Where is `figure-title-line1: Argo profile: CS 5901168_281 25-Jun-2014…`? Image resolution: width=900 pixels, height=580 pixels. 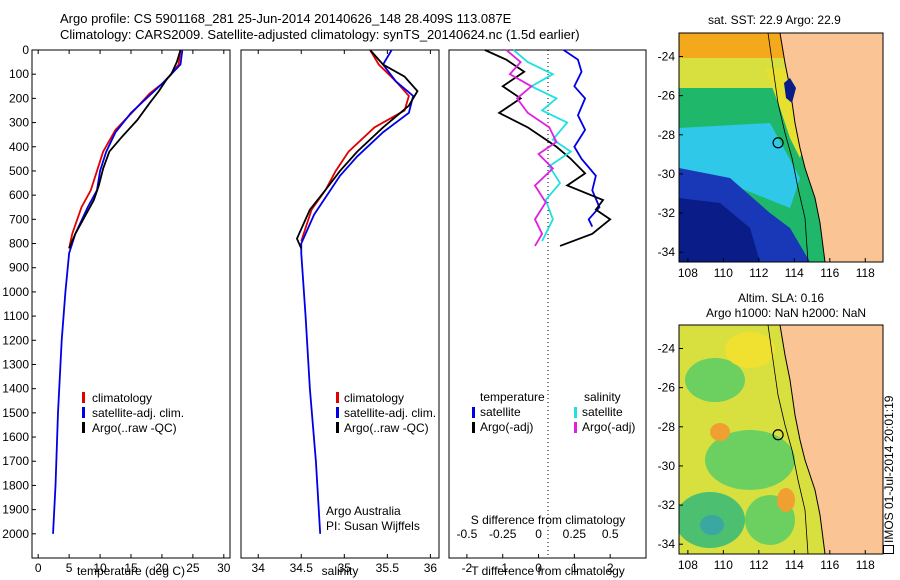
figure-title-line1: Argo profile: CS 5901168_281 25-Jun-2014… is located at coordinates (286, 18).